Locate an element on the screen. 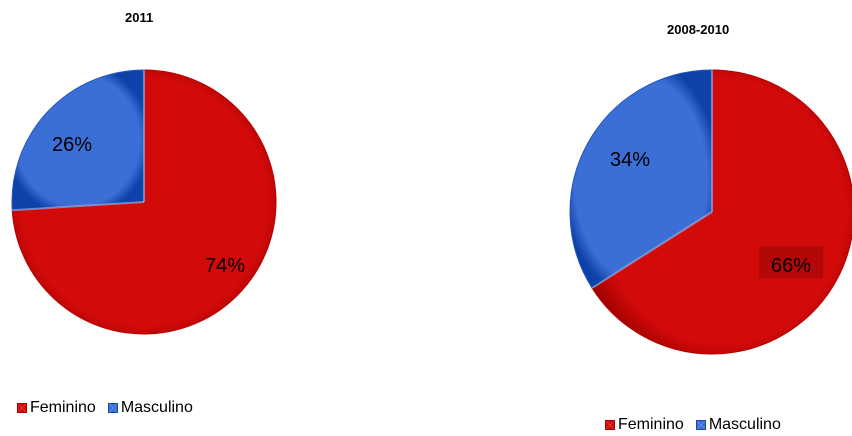 The height and width of the screenshot is (436, 852). data-label-feminino: 66% is located at coordinates (791, 266).